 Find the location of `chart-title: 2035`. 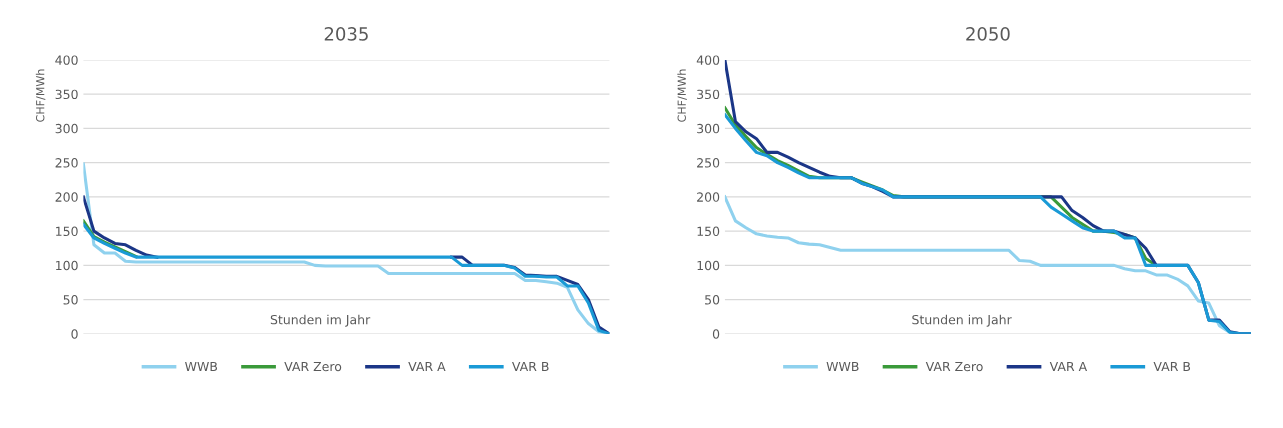

chart-title: 2035 is located at coordinates (346, 34).